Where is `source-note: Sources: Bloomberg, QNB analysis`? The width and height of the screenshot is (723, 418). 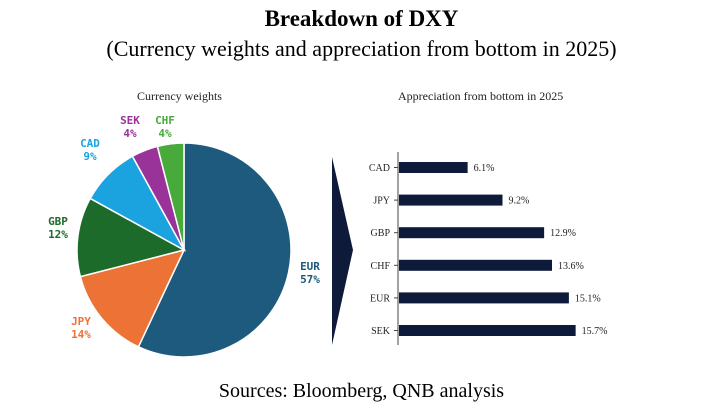 source-note: Sources: Bloomberg, QNB analysis is located at coordinates (361, 391).